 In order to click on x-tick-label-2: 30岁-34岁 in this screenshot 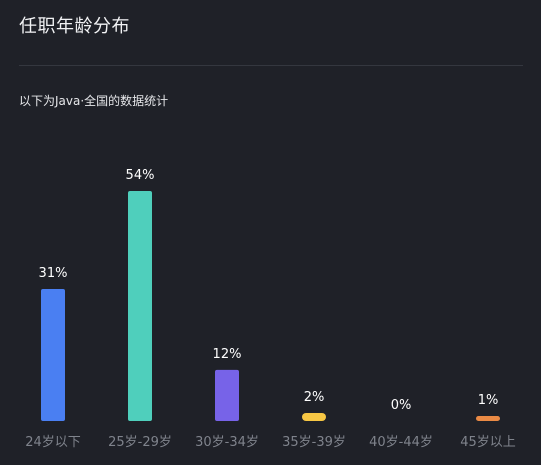, I will do `click(227, 442)`.